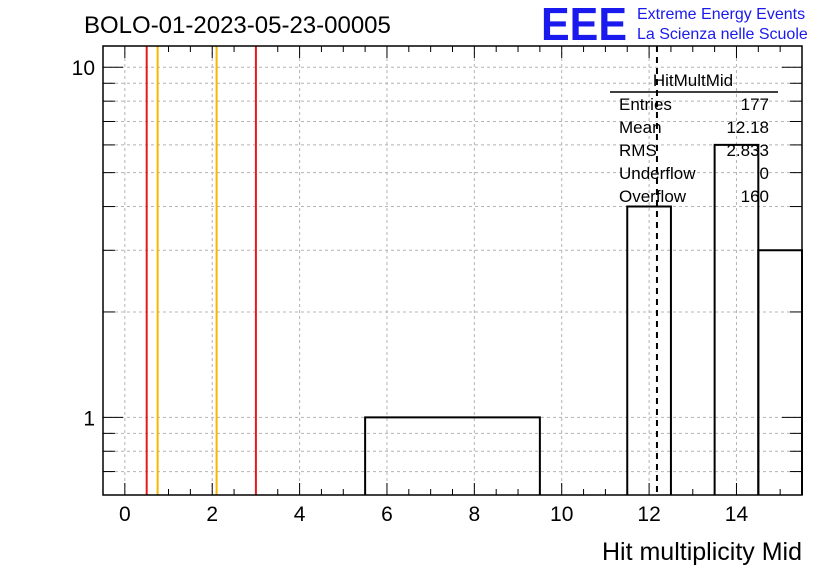 This screenshot has width=836, height=572. What do you see at coordinates (475, 514) in the screenshot?
I see `x-tick-label: 8` at bounding box center [475, 514].